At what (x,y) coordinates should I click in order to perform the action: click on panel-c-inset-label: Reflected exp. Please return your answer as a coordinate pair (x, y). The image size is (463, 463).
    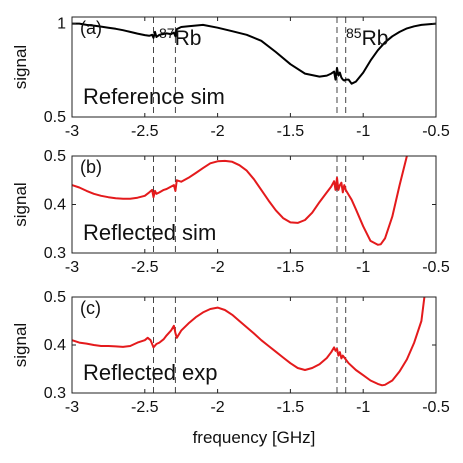
    Looking at the image, I should click on (150, 372).